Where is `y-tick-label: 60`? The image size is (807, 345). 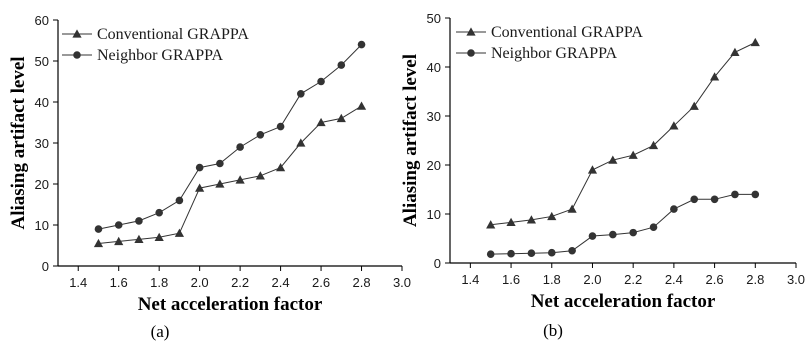 y-tick-label: 60 is located at coordinates (42, 20).